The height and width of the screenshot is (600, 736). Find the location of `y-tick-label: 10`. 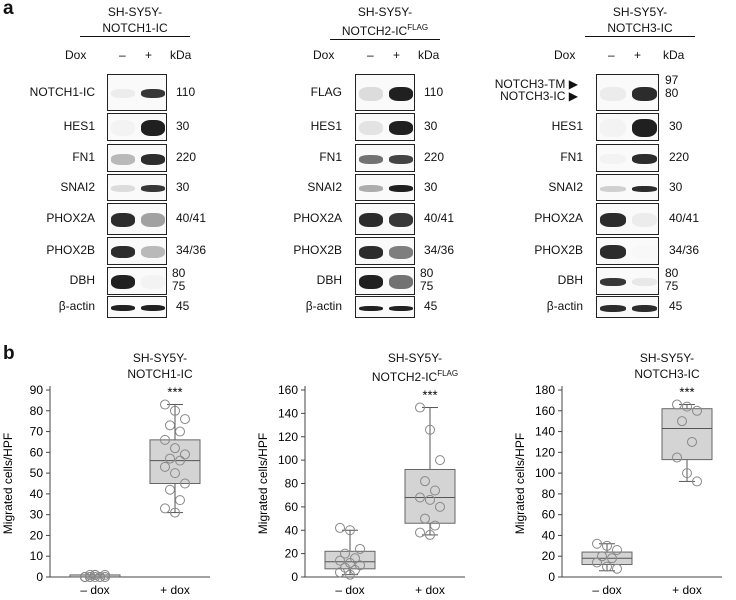

y-tick-label: 10 is located at coordinates (37, 556).